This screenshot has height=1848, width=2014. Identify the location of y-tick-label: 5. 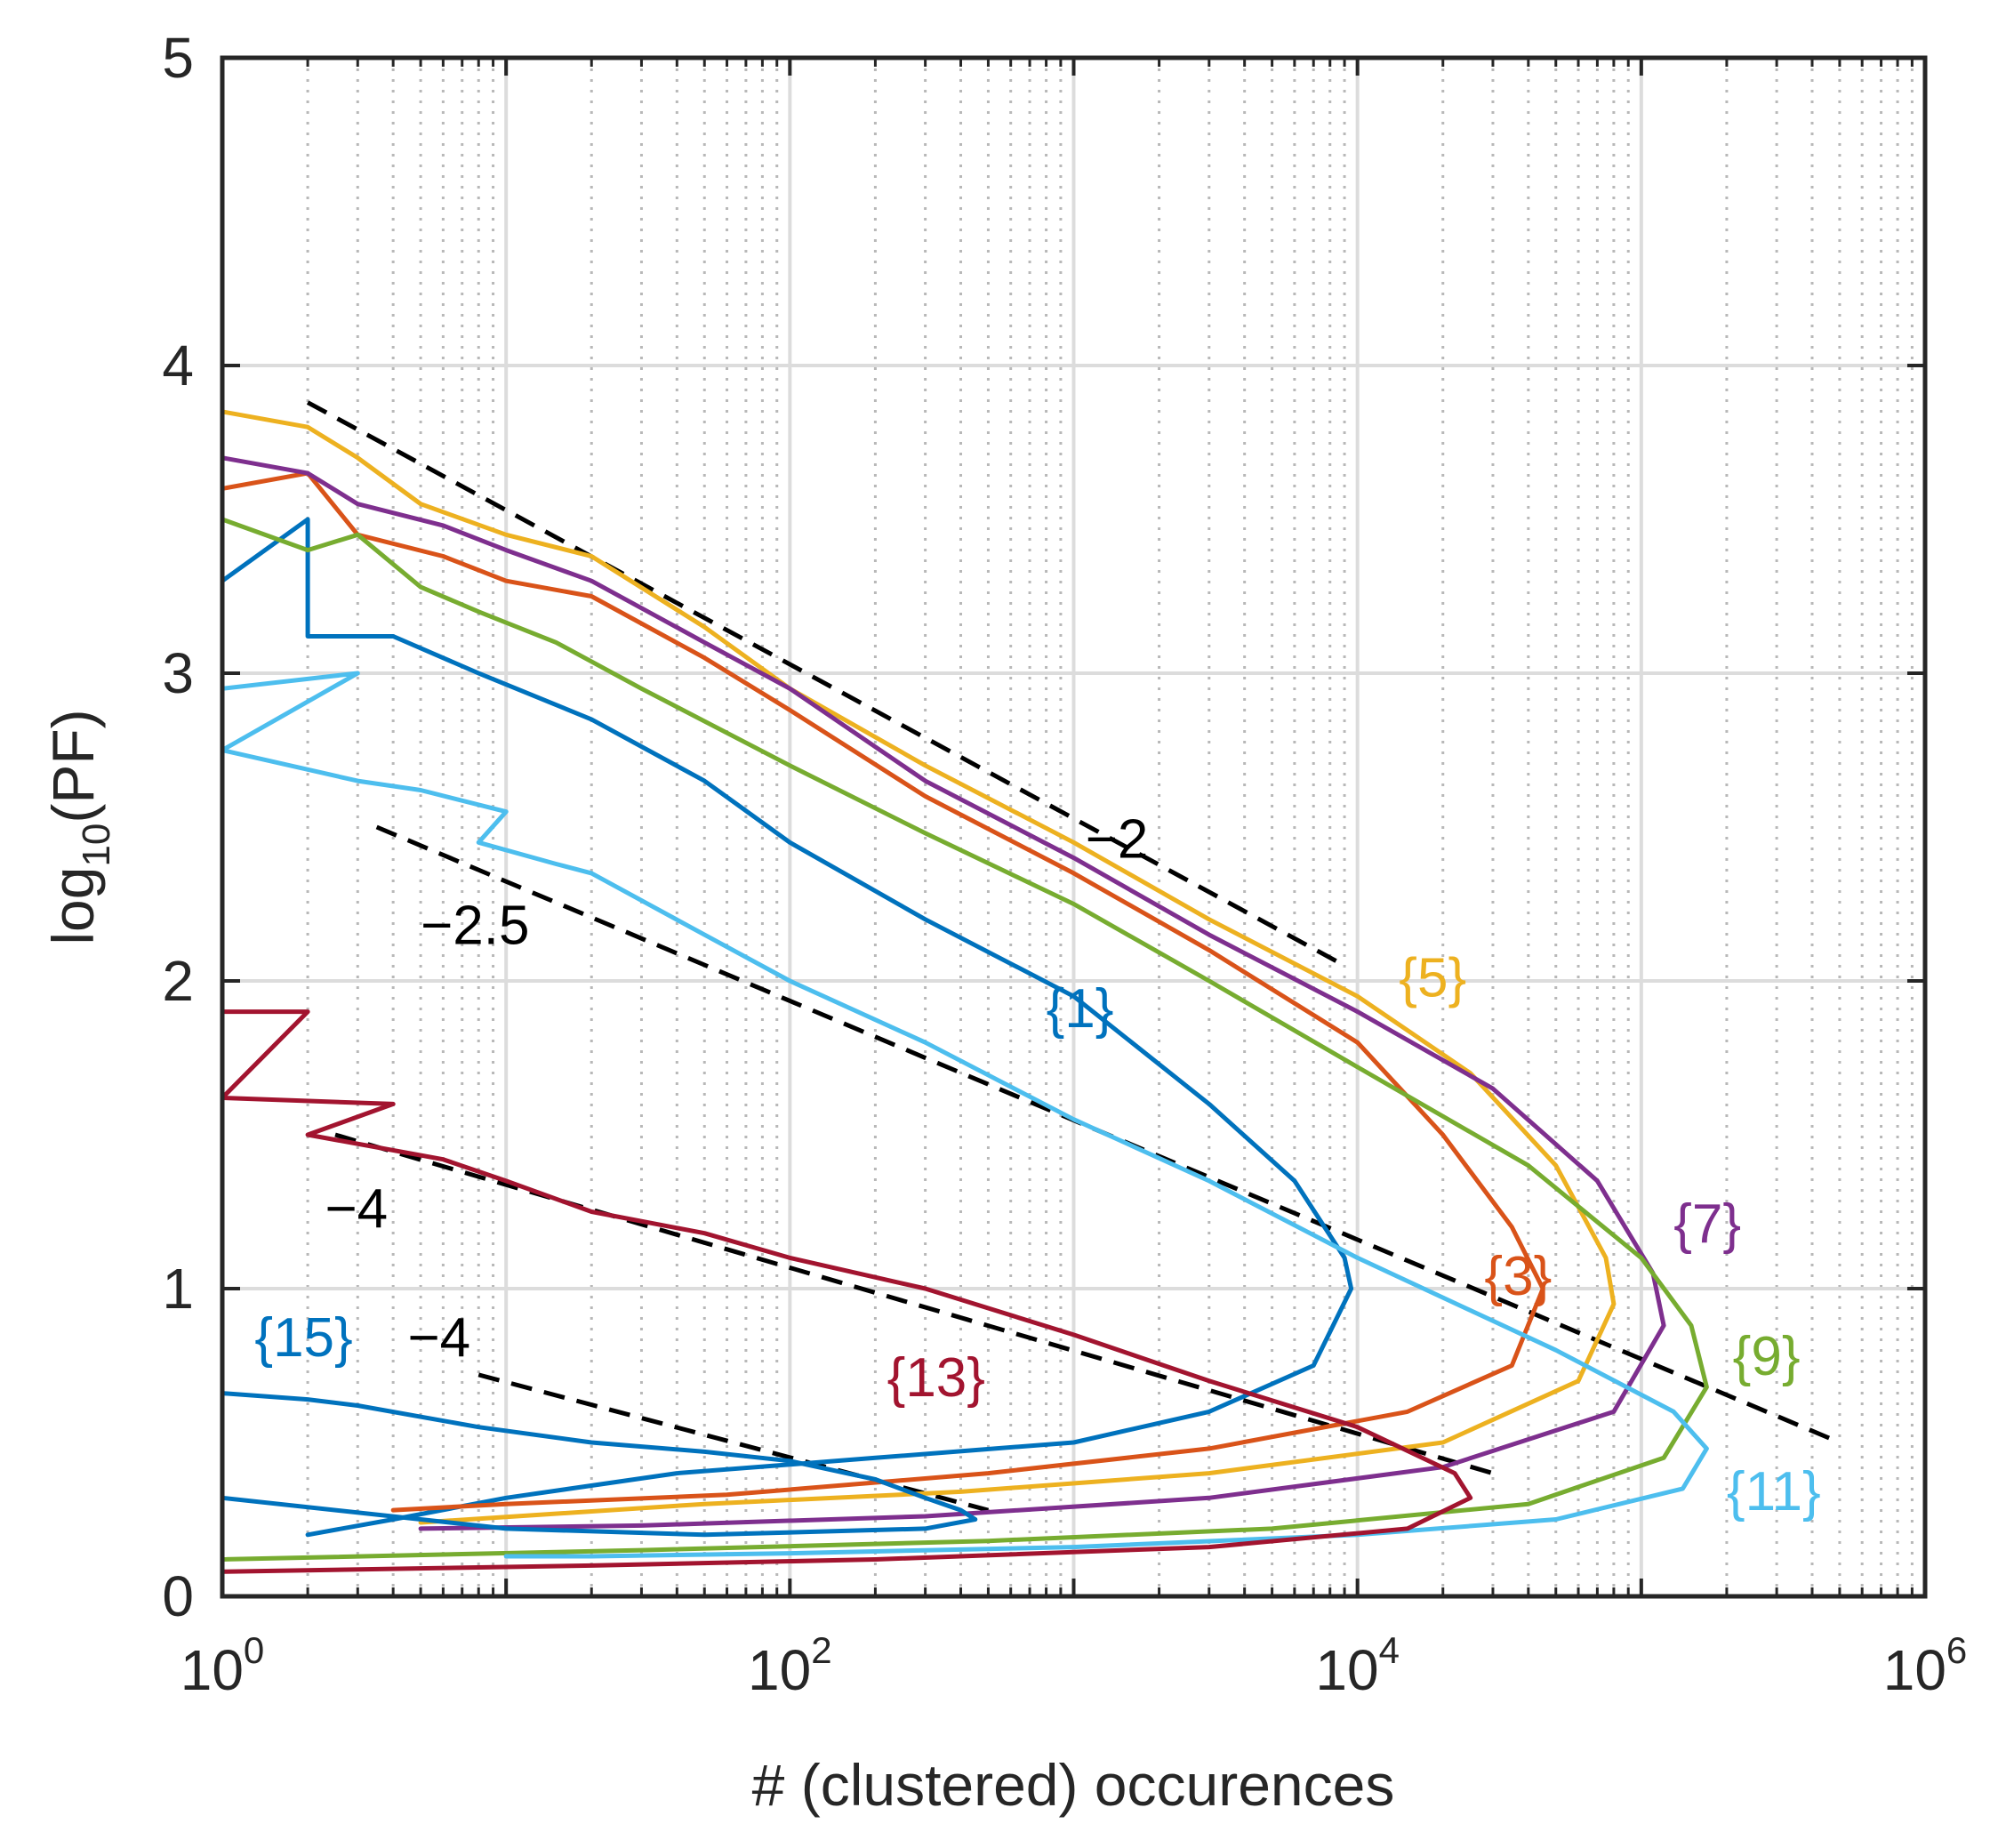
(178, 58).